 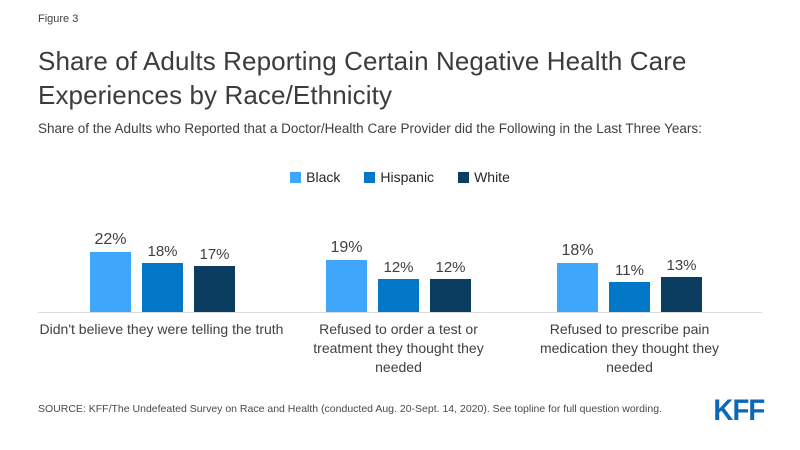 What do you see at coordinates (492, 177) in the screenshot?
I see `legend-label: White` at bounding box center [492, 177].